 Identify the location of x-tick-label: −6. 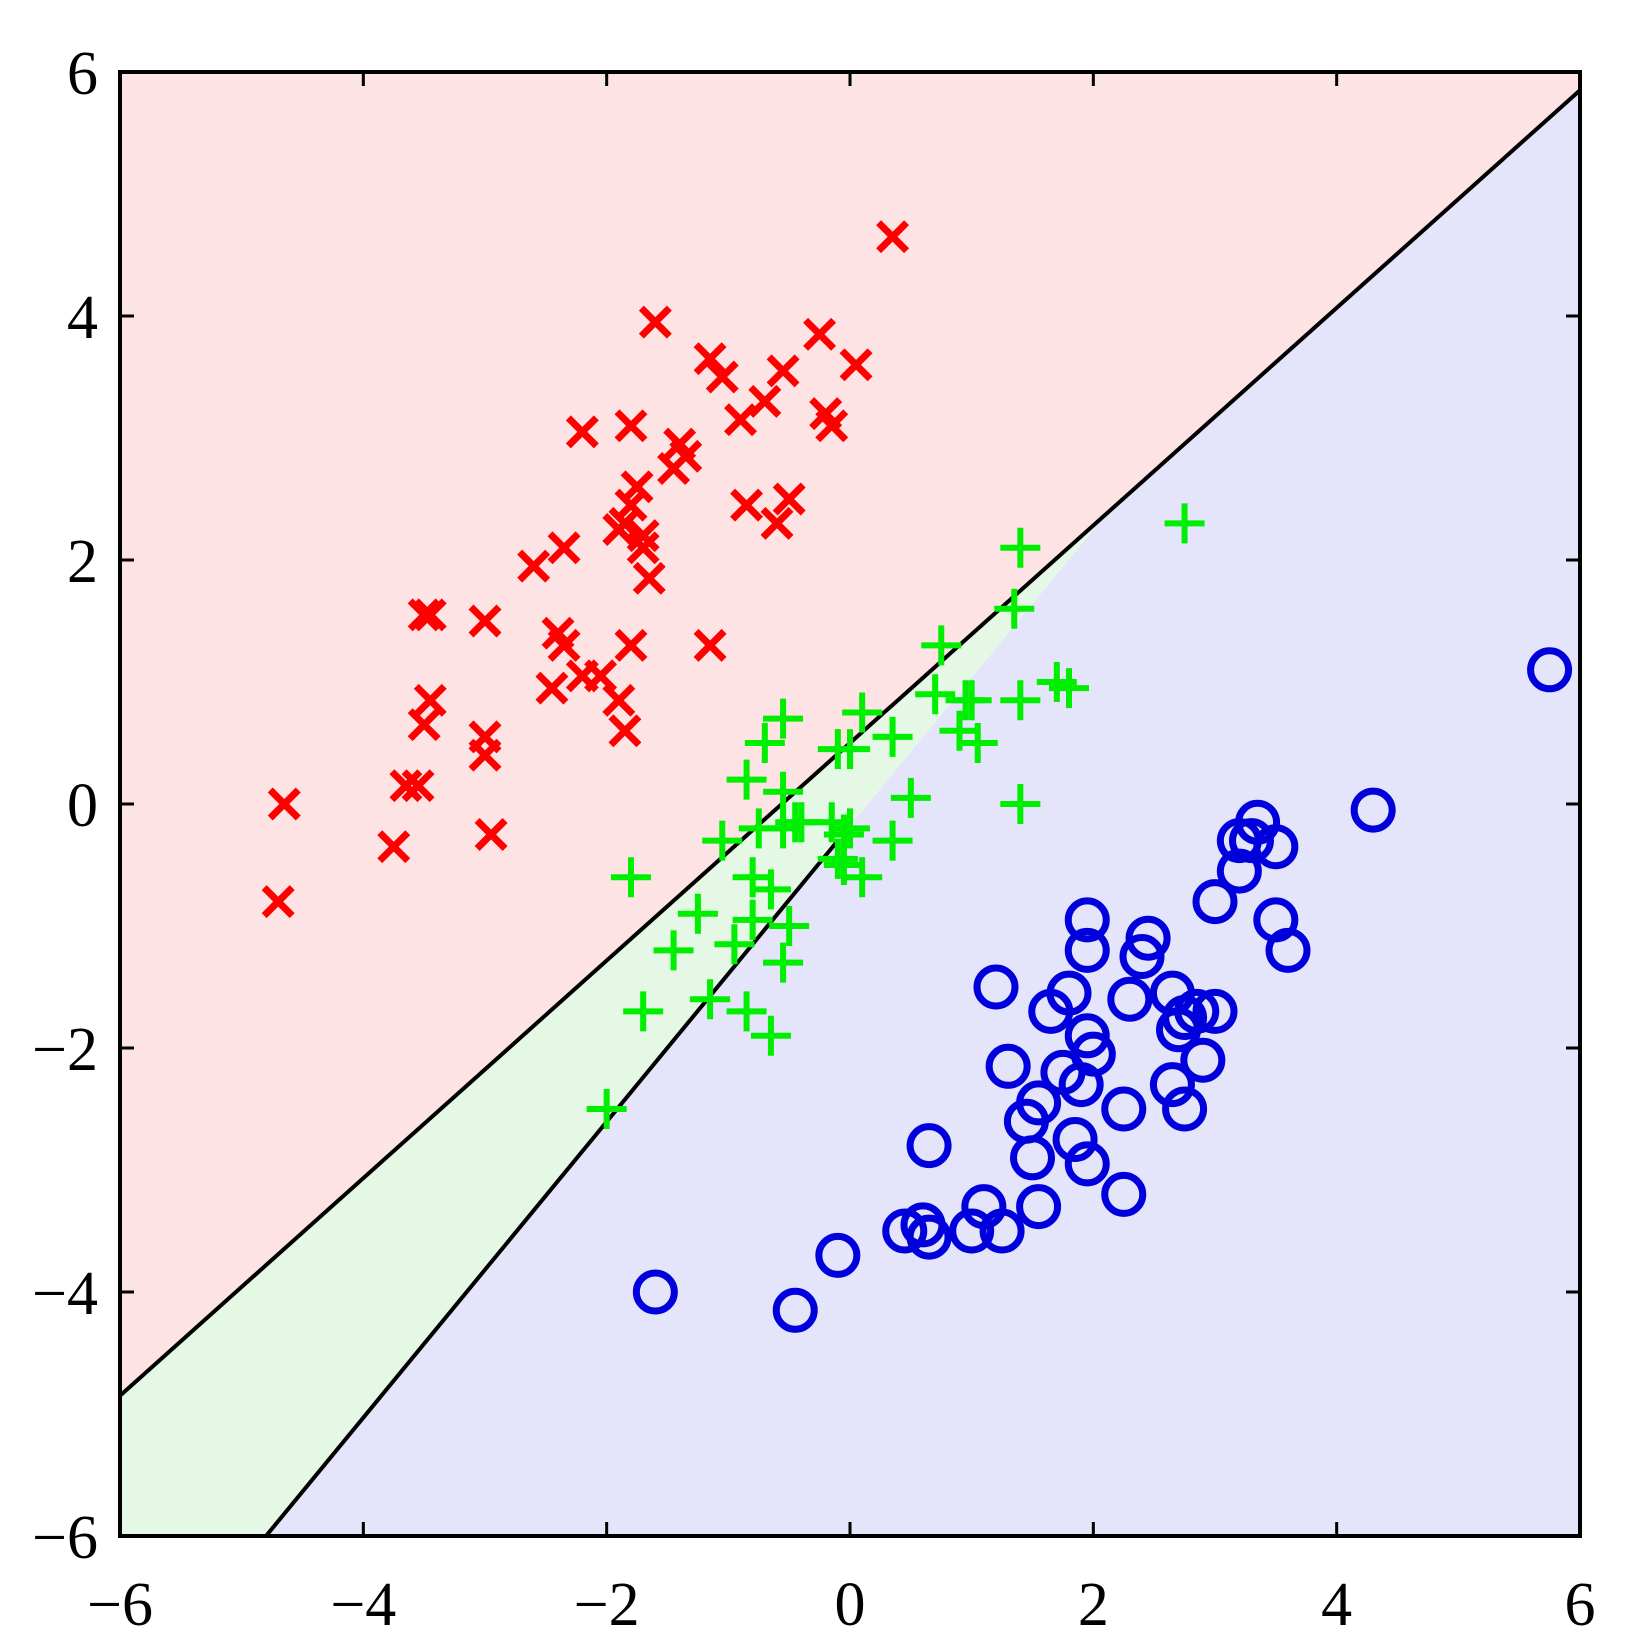
(120, 1602).